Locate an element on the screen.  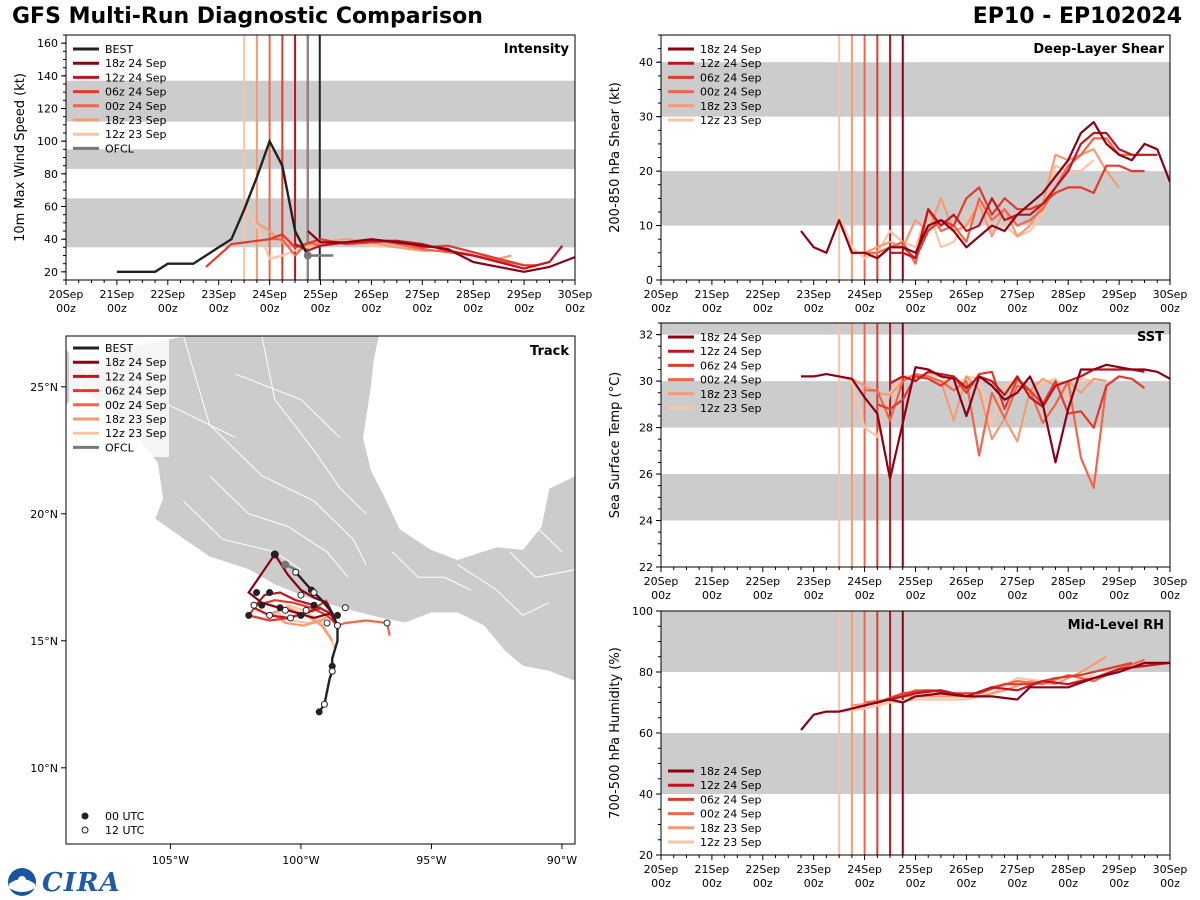
sst-xtick-label: 28Sep is located at coordinates (1068, 581).